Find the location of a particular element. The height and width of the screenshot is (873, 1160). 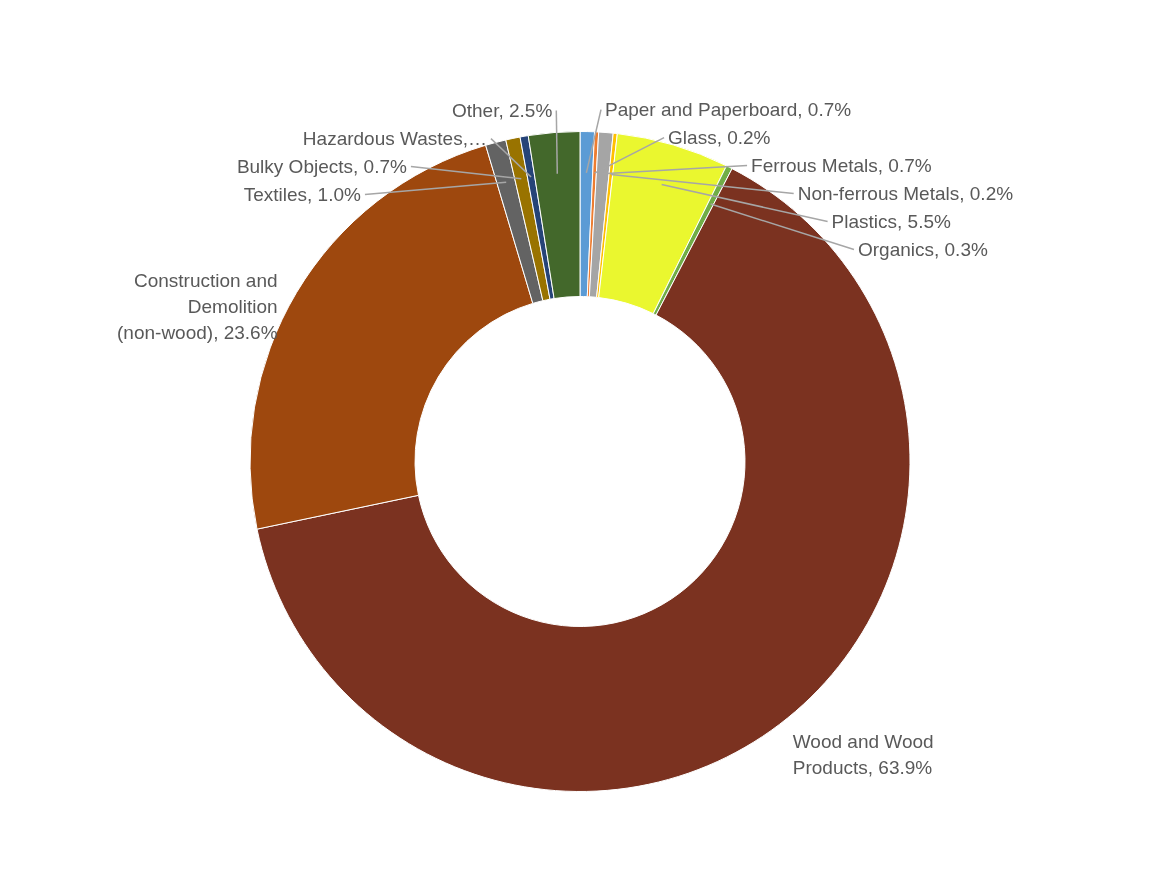

slice-label: Organics, 0.3% is located at coordinates (922, 249).